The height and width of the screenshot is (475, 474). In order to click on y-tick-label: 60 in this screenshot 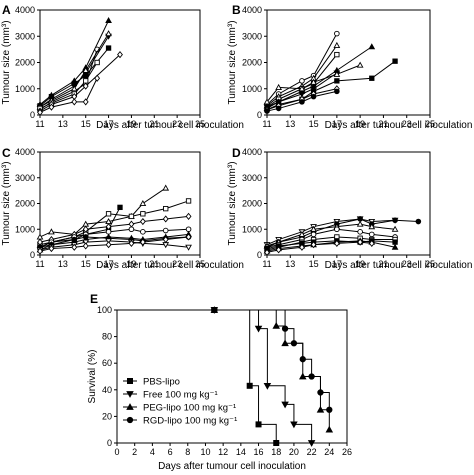, I will do `click(107, 363)`.